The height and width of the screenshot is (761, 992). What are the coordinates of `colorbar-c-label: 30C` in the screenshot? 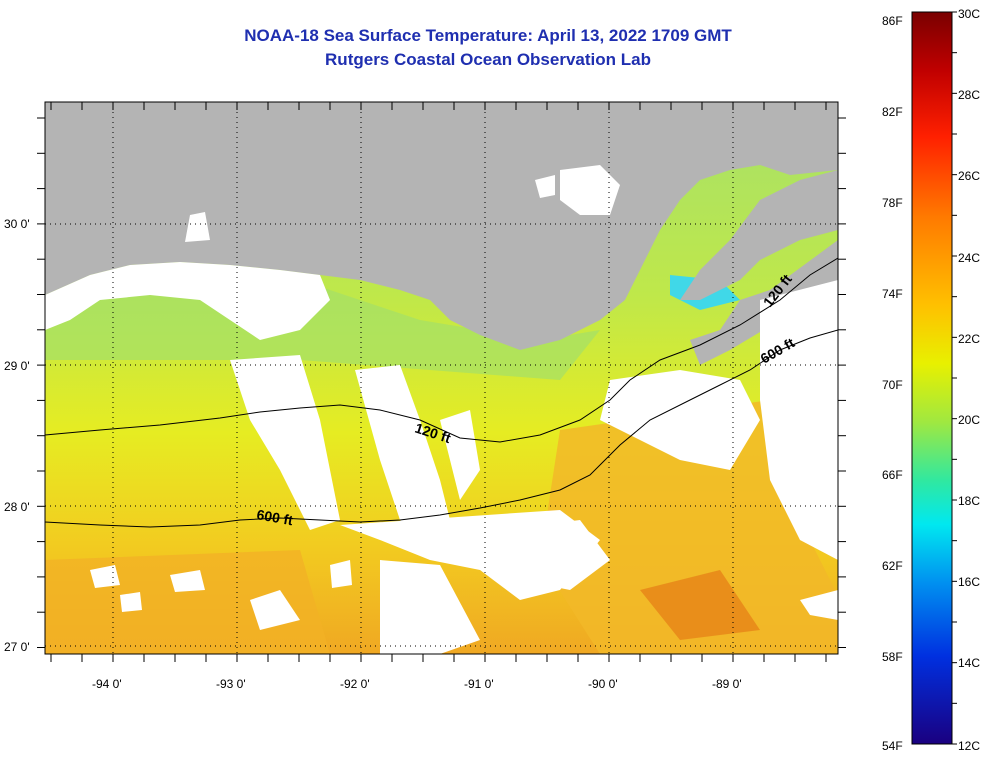 It's located at (969, 14).